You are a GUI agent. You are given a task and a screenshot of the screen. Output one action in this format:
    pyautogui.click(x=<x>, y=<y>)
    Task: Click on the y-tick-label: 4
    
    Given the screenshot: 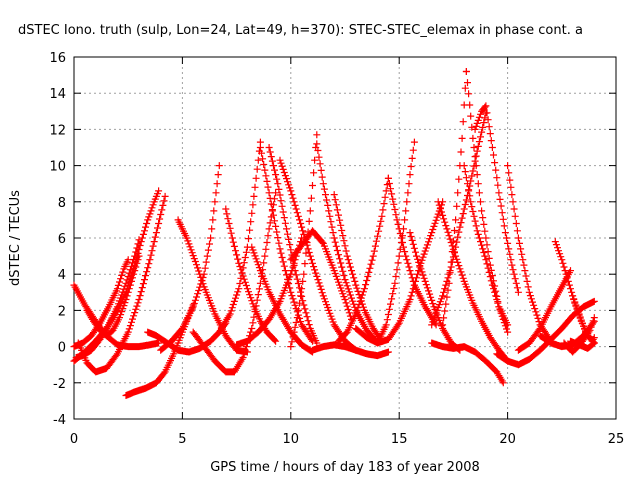 What is the action you would take?
    pyautogui.click(x=62, y=275)
    